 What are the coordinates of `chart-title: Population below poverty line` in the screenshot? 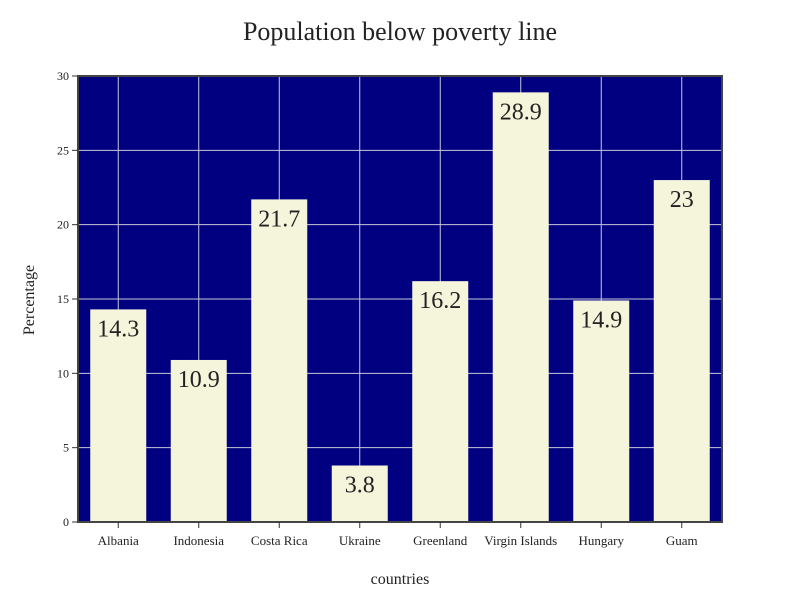 It's located at (400, 31).